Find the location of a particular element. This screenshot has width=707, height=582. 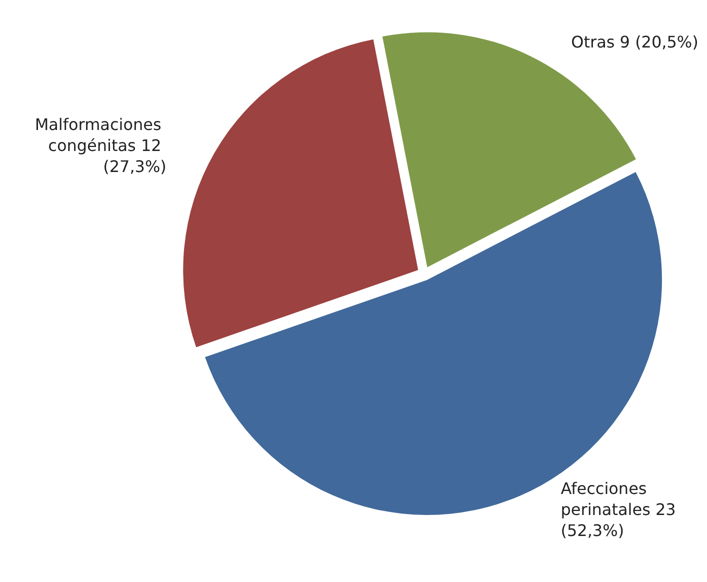

slice-label: Otras 9 (20,5%) is located at coordinates (634, 42).